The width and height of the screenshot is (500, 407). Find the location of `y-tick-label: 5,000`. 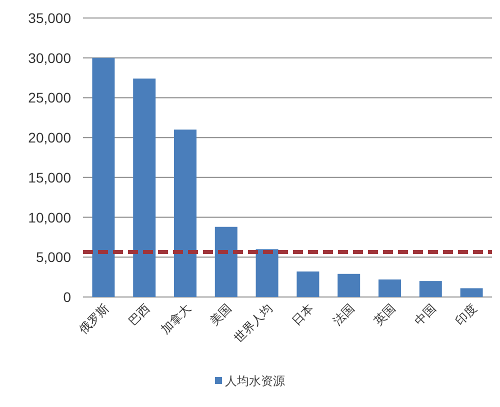

y-tick-label: 5,000 is located at coordinates (54, 257).